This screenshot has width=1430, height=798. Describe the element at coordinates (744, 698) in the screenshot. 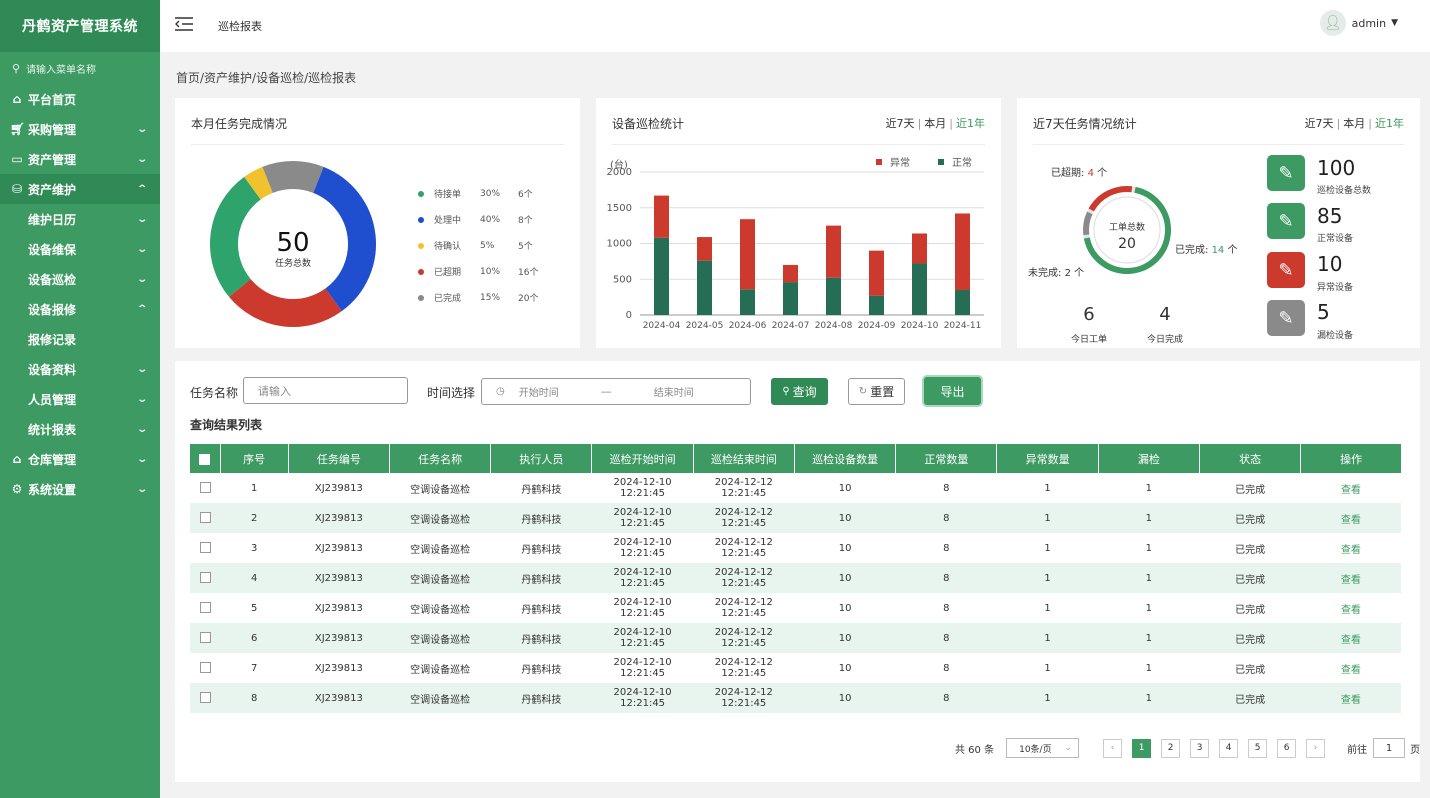

I see `table-cell: 2024-12-12 12:21:45` at that location.